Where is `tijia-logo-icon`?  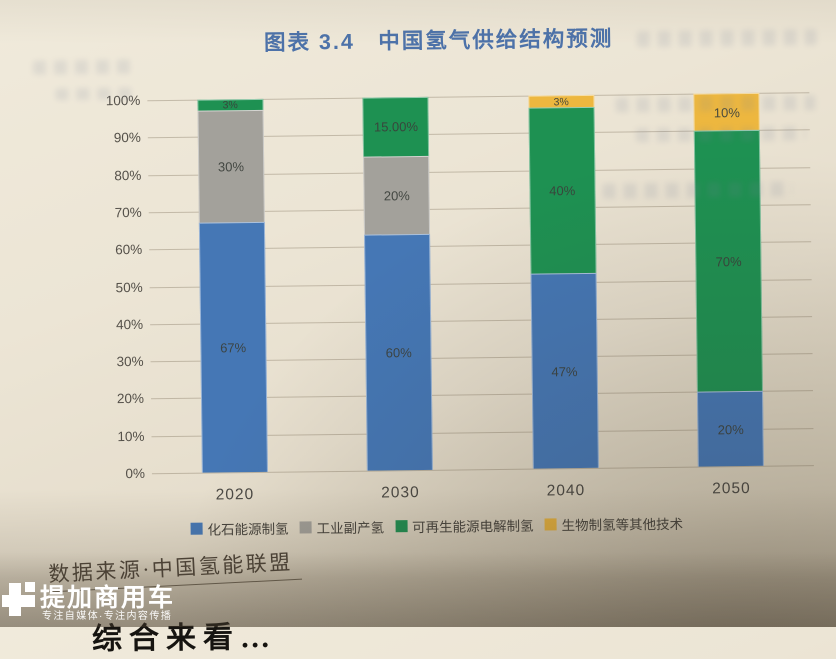
tijia-logo-icon is located at coordinates (20, 599).